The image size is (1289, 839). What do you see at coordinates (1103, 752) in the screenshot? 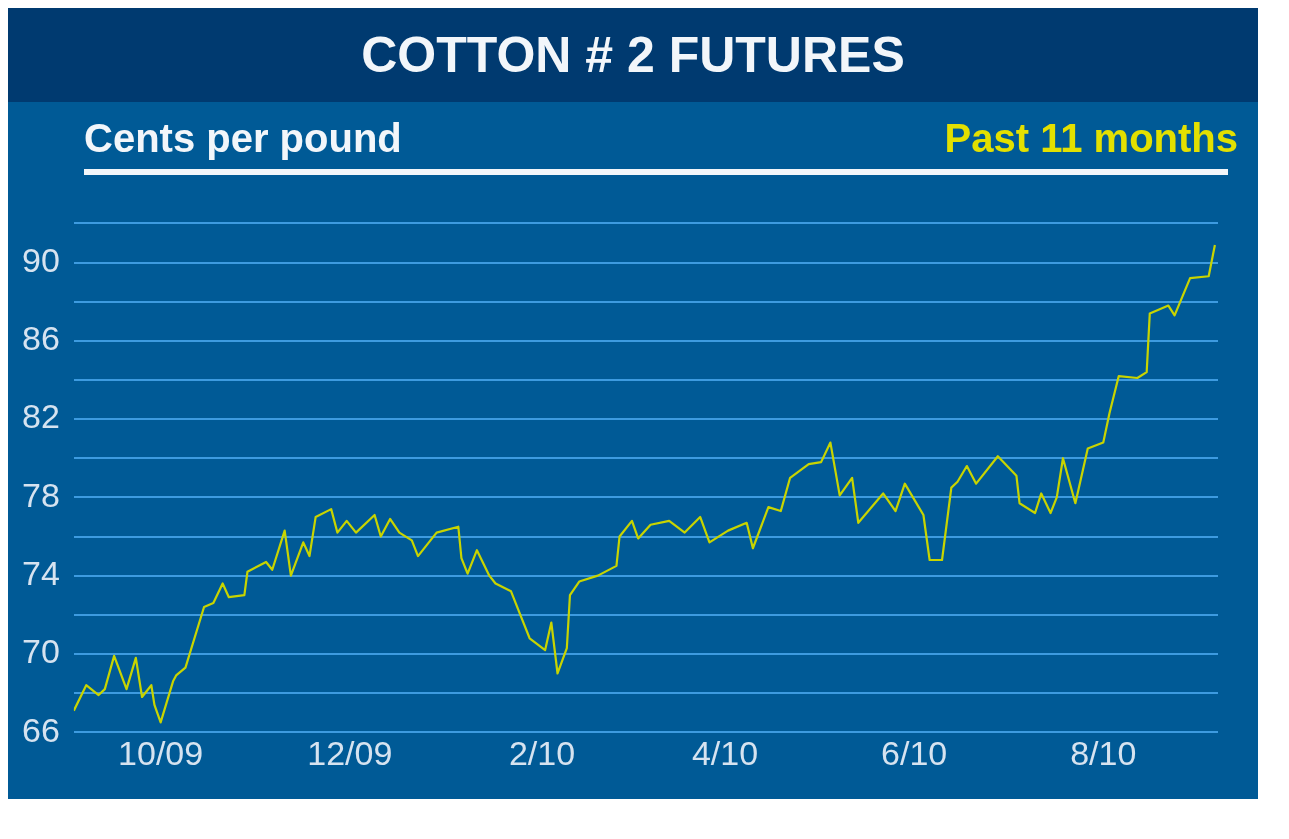
I see `x-tick-label: 8/10` at bounding box center [1103, 752].